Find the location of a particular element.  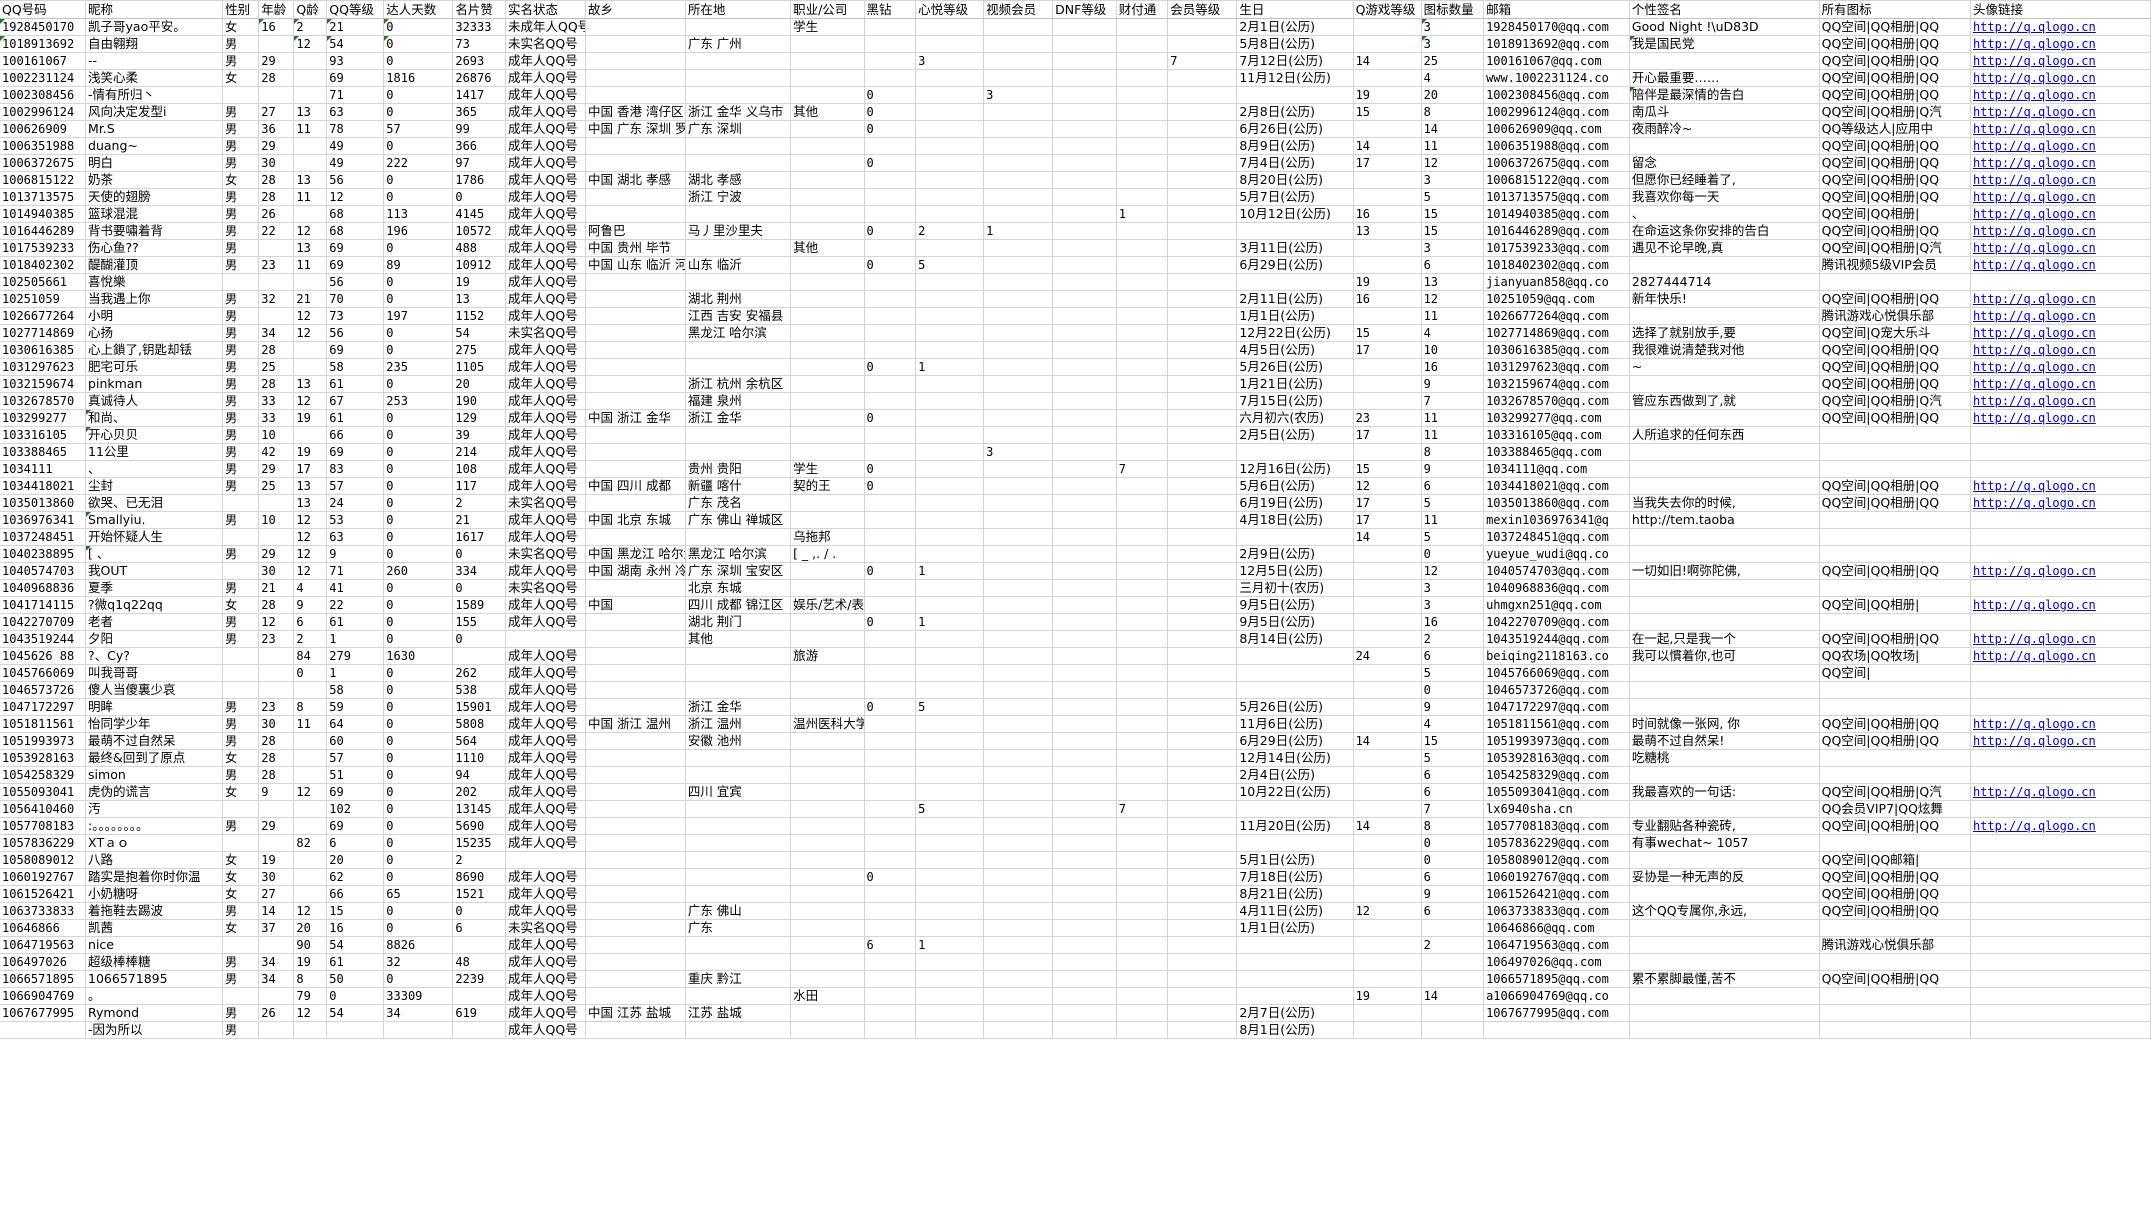

cell-age: 19 is located at coordinates (276, 860).